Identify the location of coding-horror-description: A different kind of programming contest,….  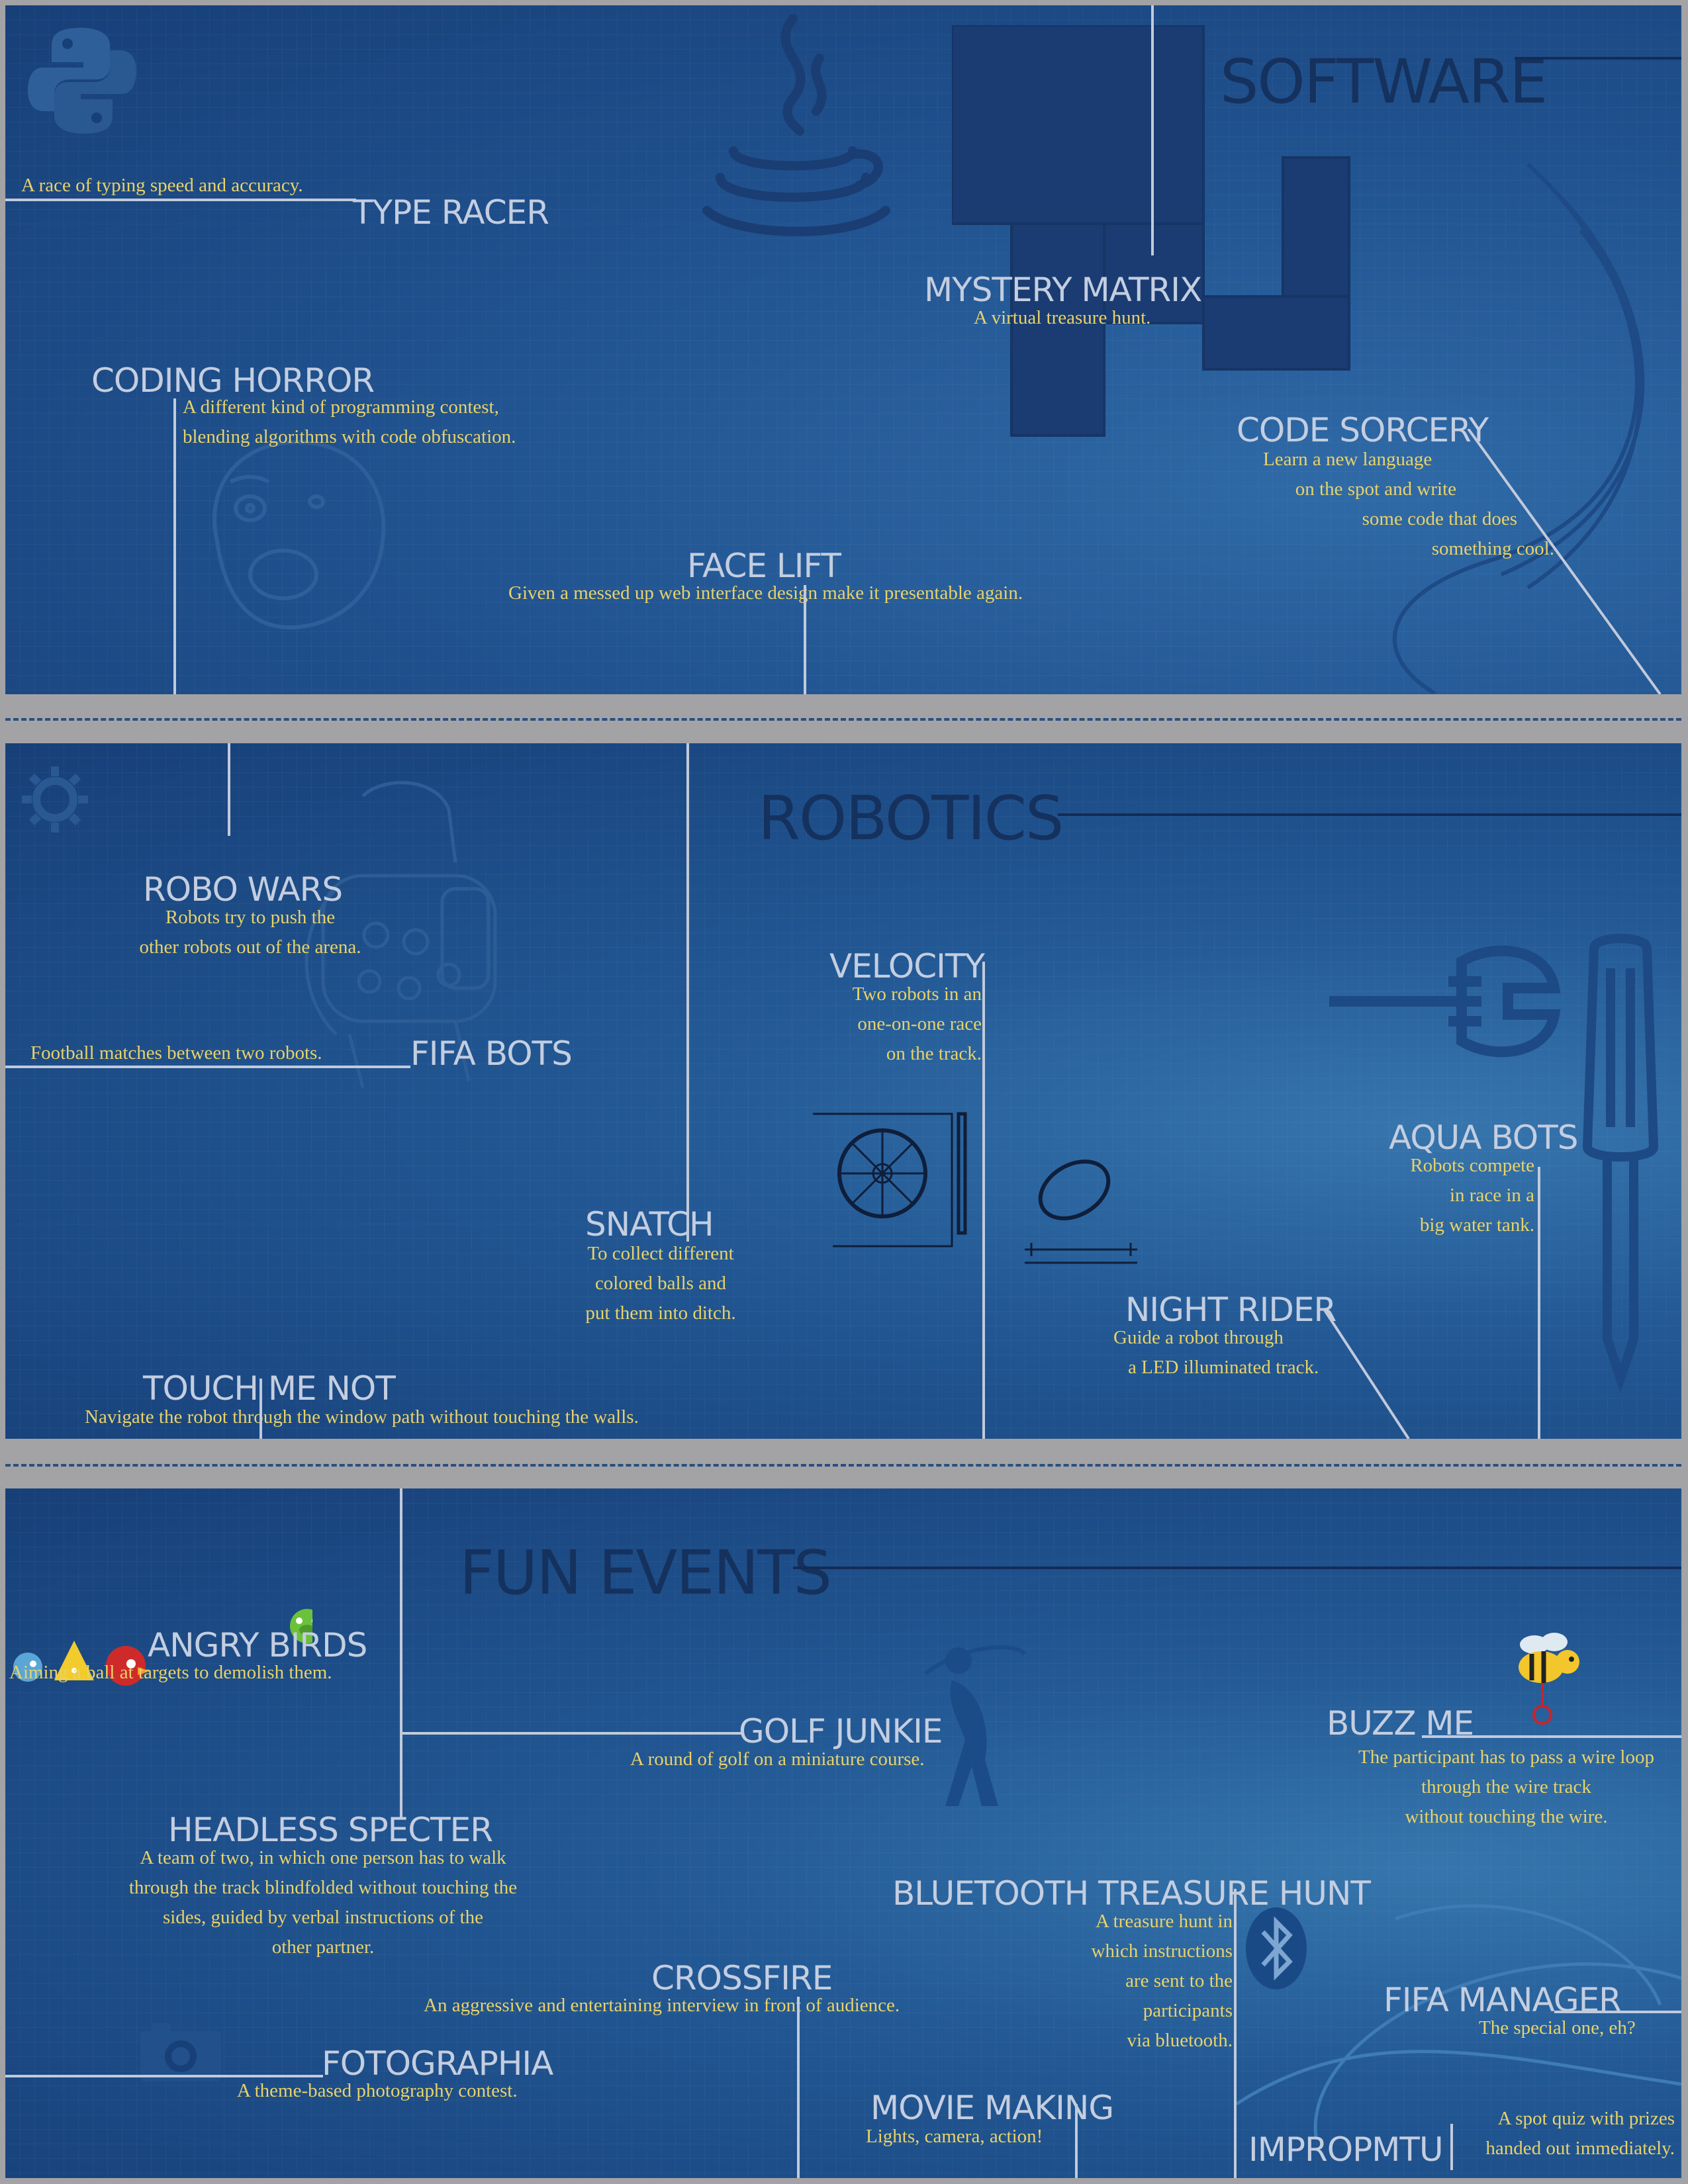
(349, 422).